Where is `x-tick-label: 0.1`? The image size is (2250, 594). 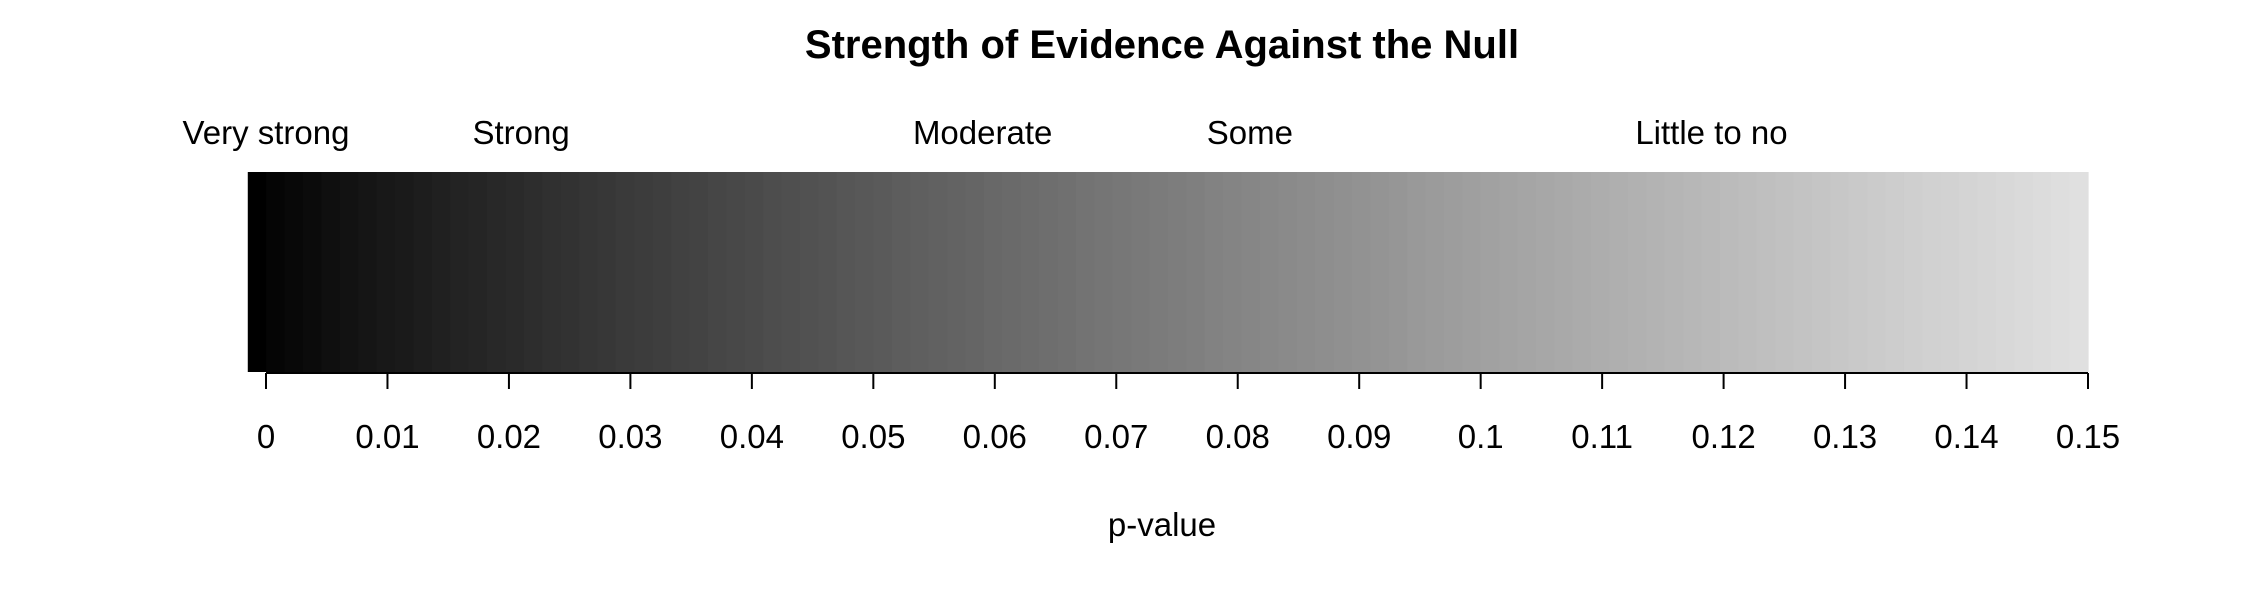 x-tick-label: 0.1 is located at coordinates (1481, 436).